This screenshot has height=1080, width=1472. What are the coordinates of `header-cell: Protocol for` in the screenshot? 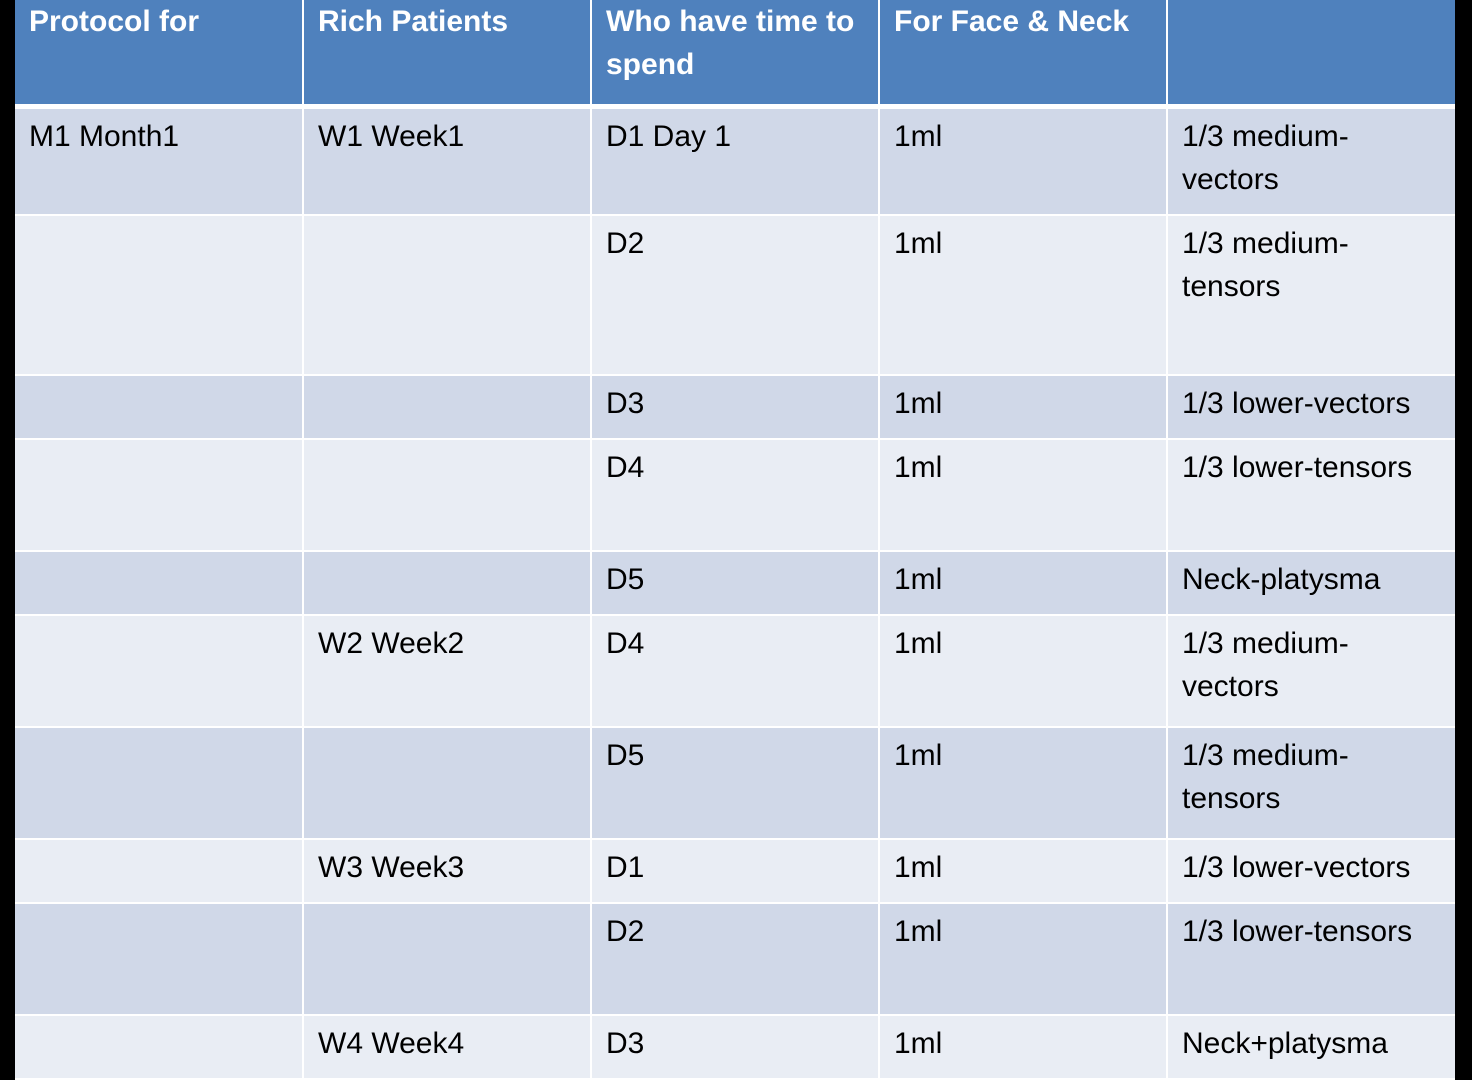 It's located at (159, 54).